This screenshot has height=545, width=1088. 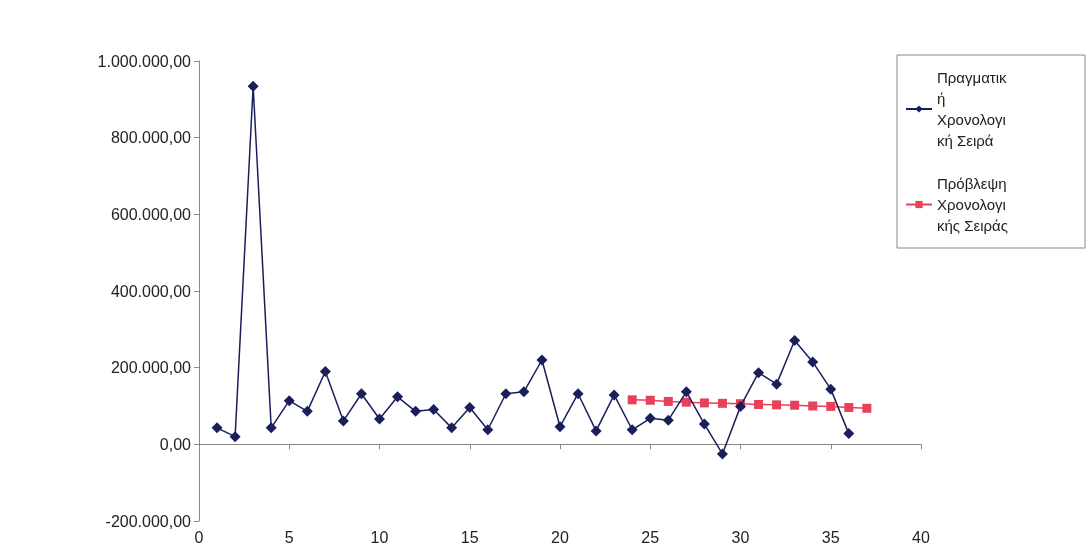 I want to click on y-tick-label: 1.000.000,00, so click(x=144, y=61).